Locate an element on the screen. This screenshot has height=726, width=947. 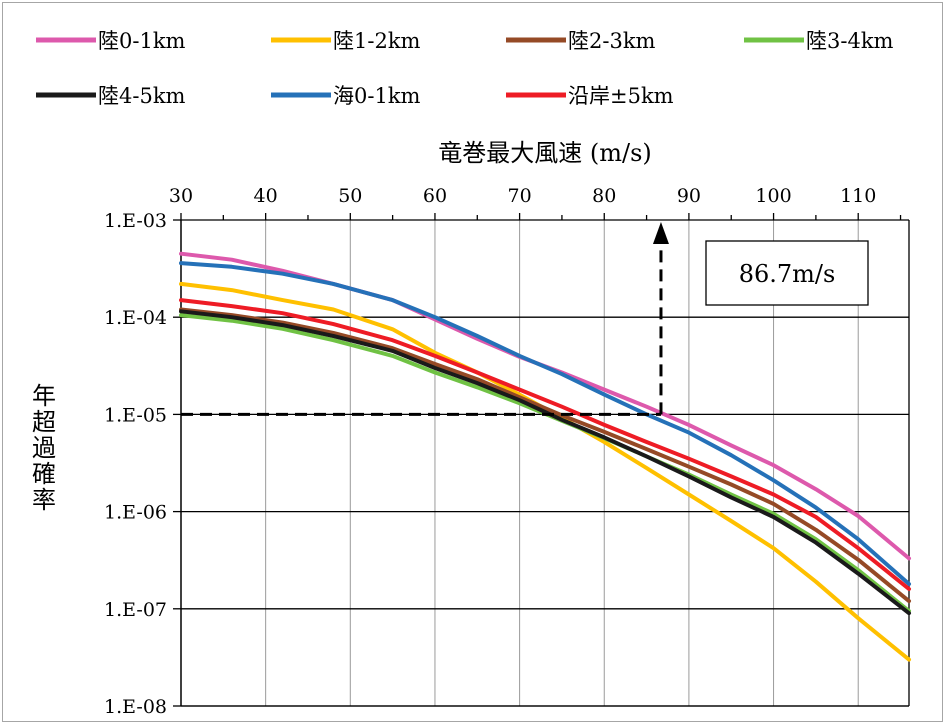
x-tick-label-8: 110 is located at coordinates (858, 196).